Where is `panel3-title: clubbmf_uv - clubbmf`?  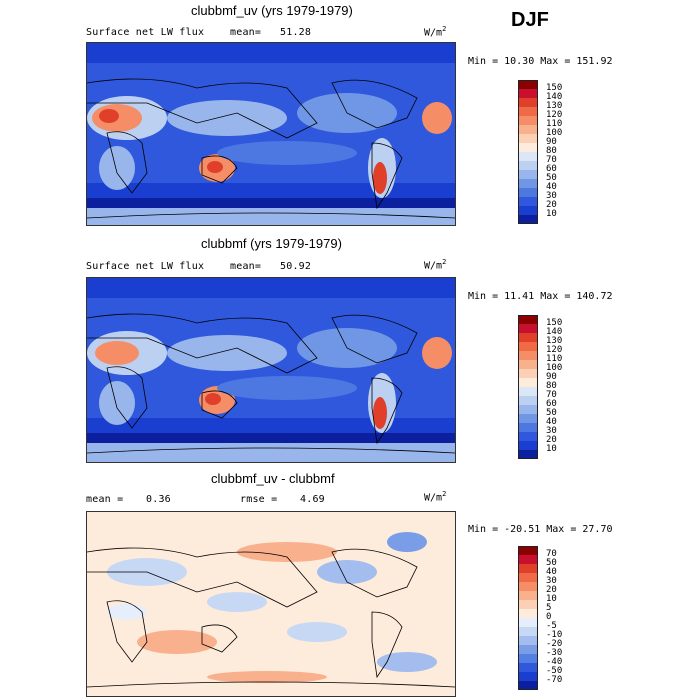 panel3-title: clubbmf_uv - clubbmf is located at coordinates (273, 478).